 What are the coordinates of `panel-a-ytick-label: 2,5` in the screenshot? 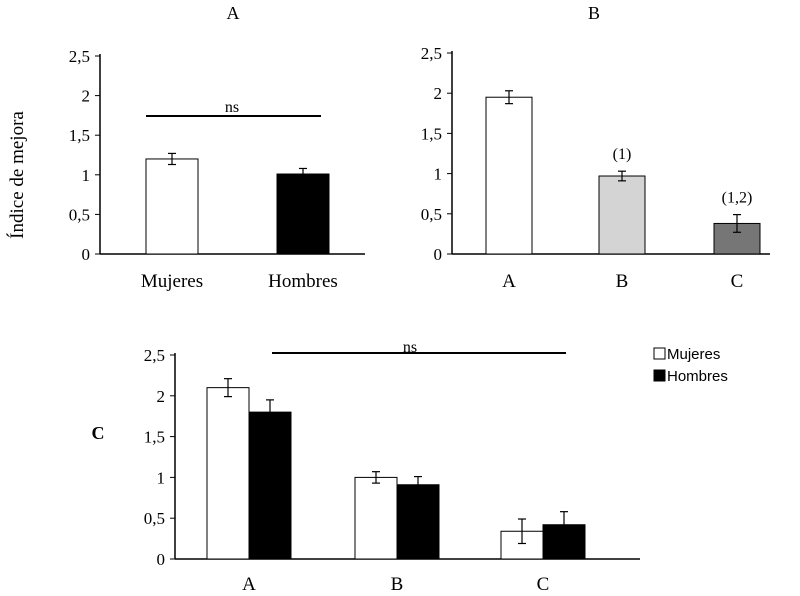 It's located at (79, 56).